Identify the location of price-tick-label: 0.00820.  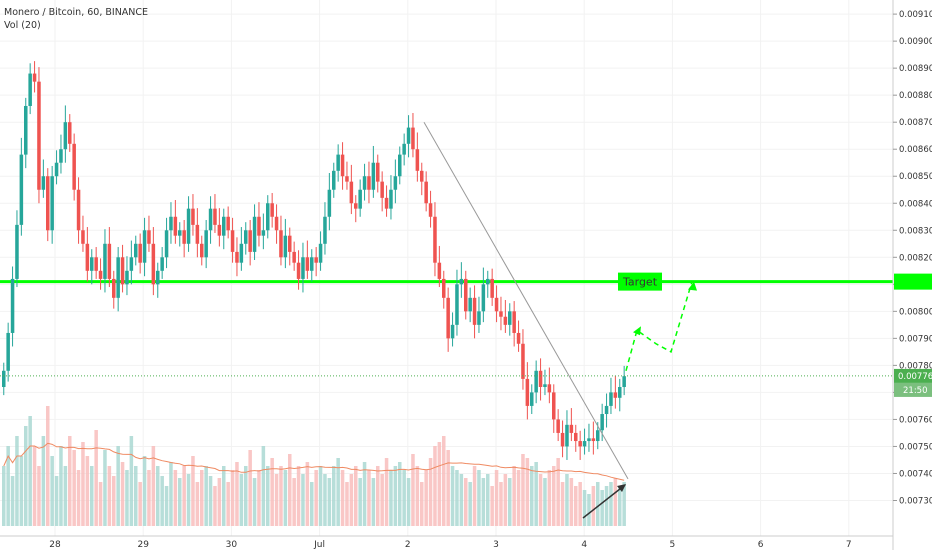
(915, 258).